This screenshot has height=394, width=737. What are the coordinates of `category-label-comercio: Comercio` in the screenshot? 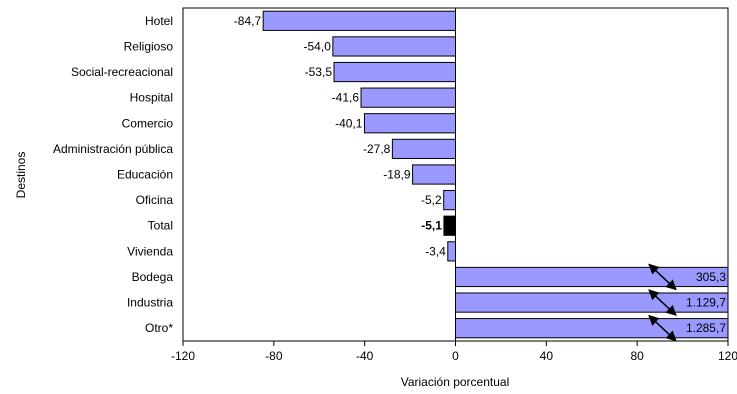 It's located at (148, 123).